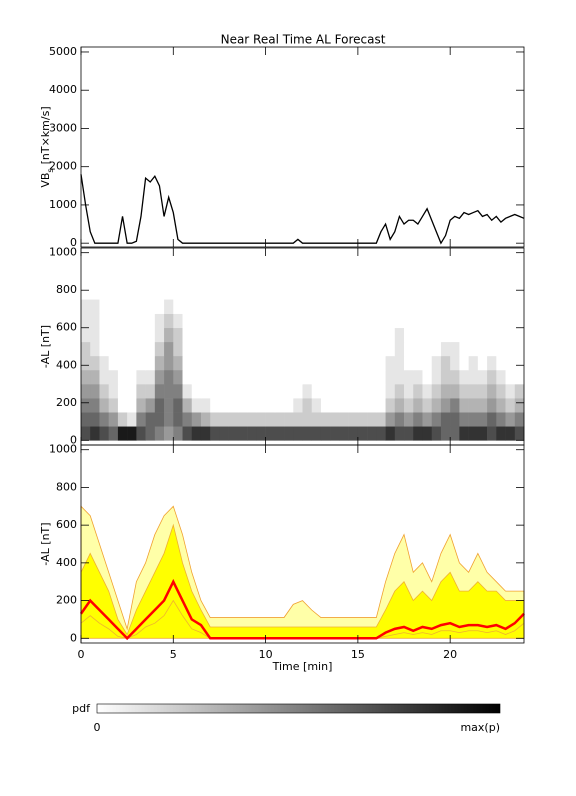 This screenshot has width=576, height=796. What do you see at coordinates (45, 346) in the screenshot?
I see `y-axis-label: -AL [nT]` at bounding box center [45, 346].